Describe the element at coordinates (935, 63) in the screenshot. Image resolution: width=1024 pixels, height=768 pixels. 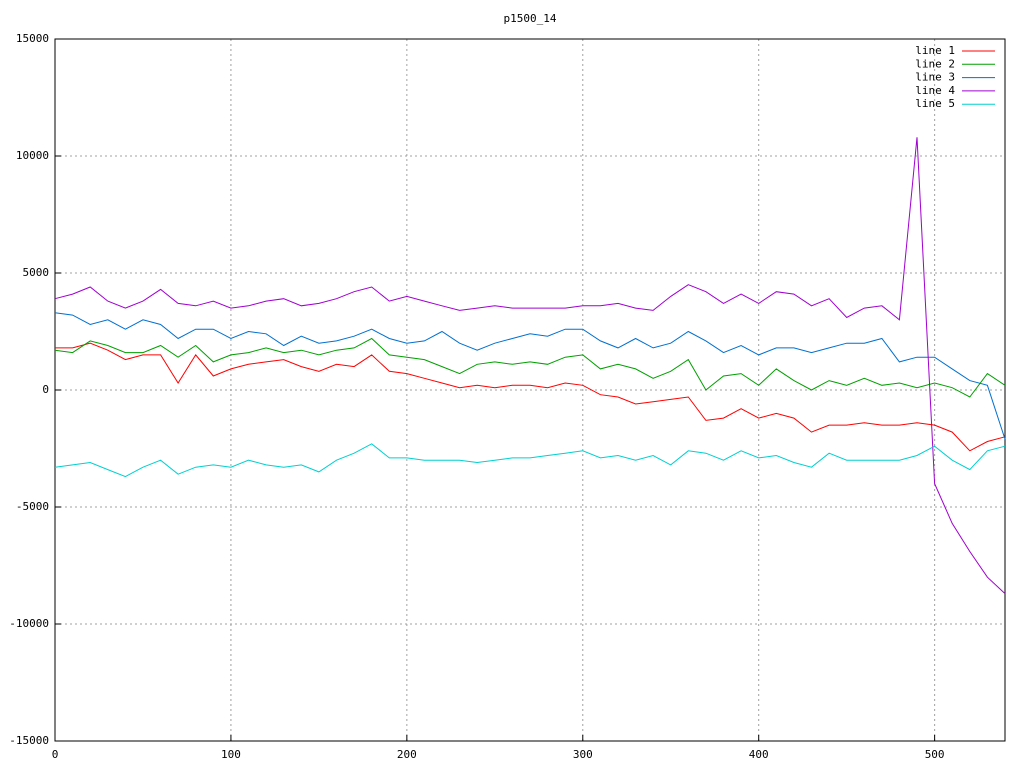
I see `legend-label: line 2` at that location.